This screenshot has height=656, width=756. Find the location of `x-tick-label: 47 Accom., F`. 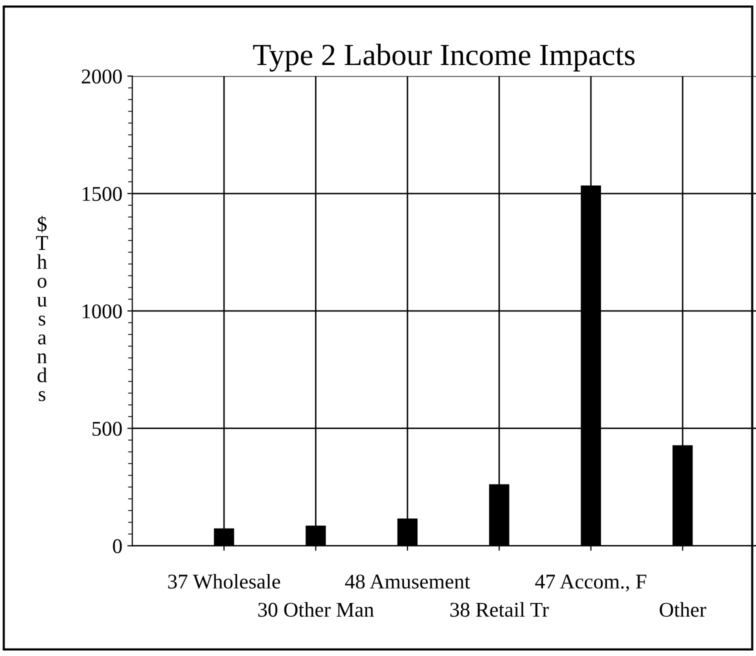

x-tick-label: 47 Accom., F is located at coordinates (590, 583).